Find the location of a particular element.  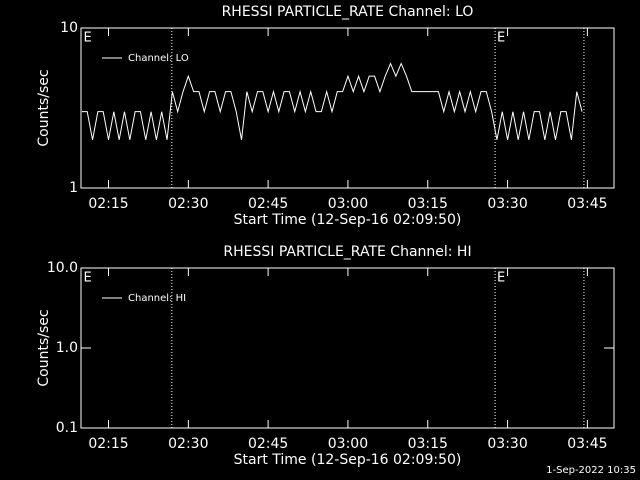

data-line is located at coordinates (332, 101).